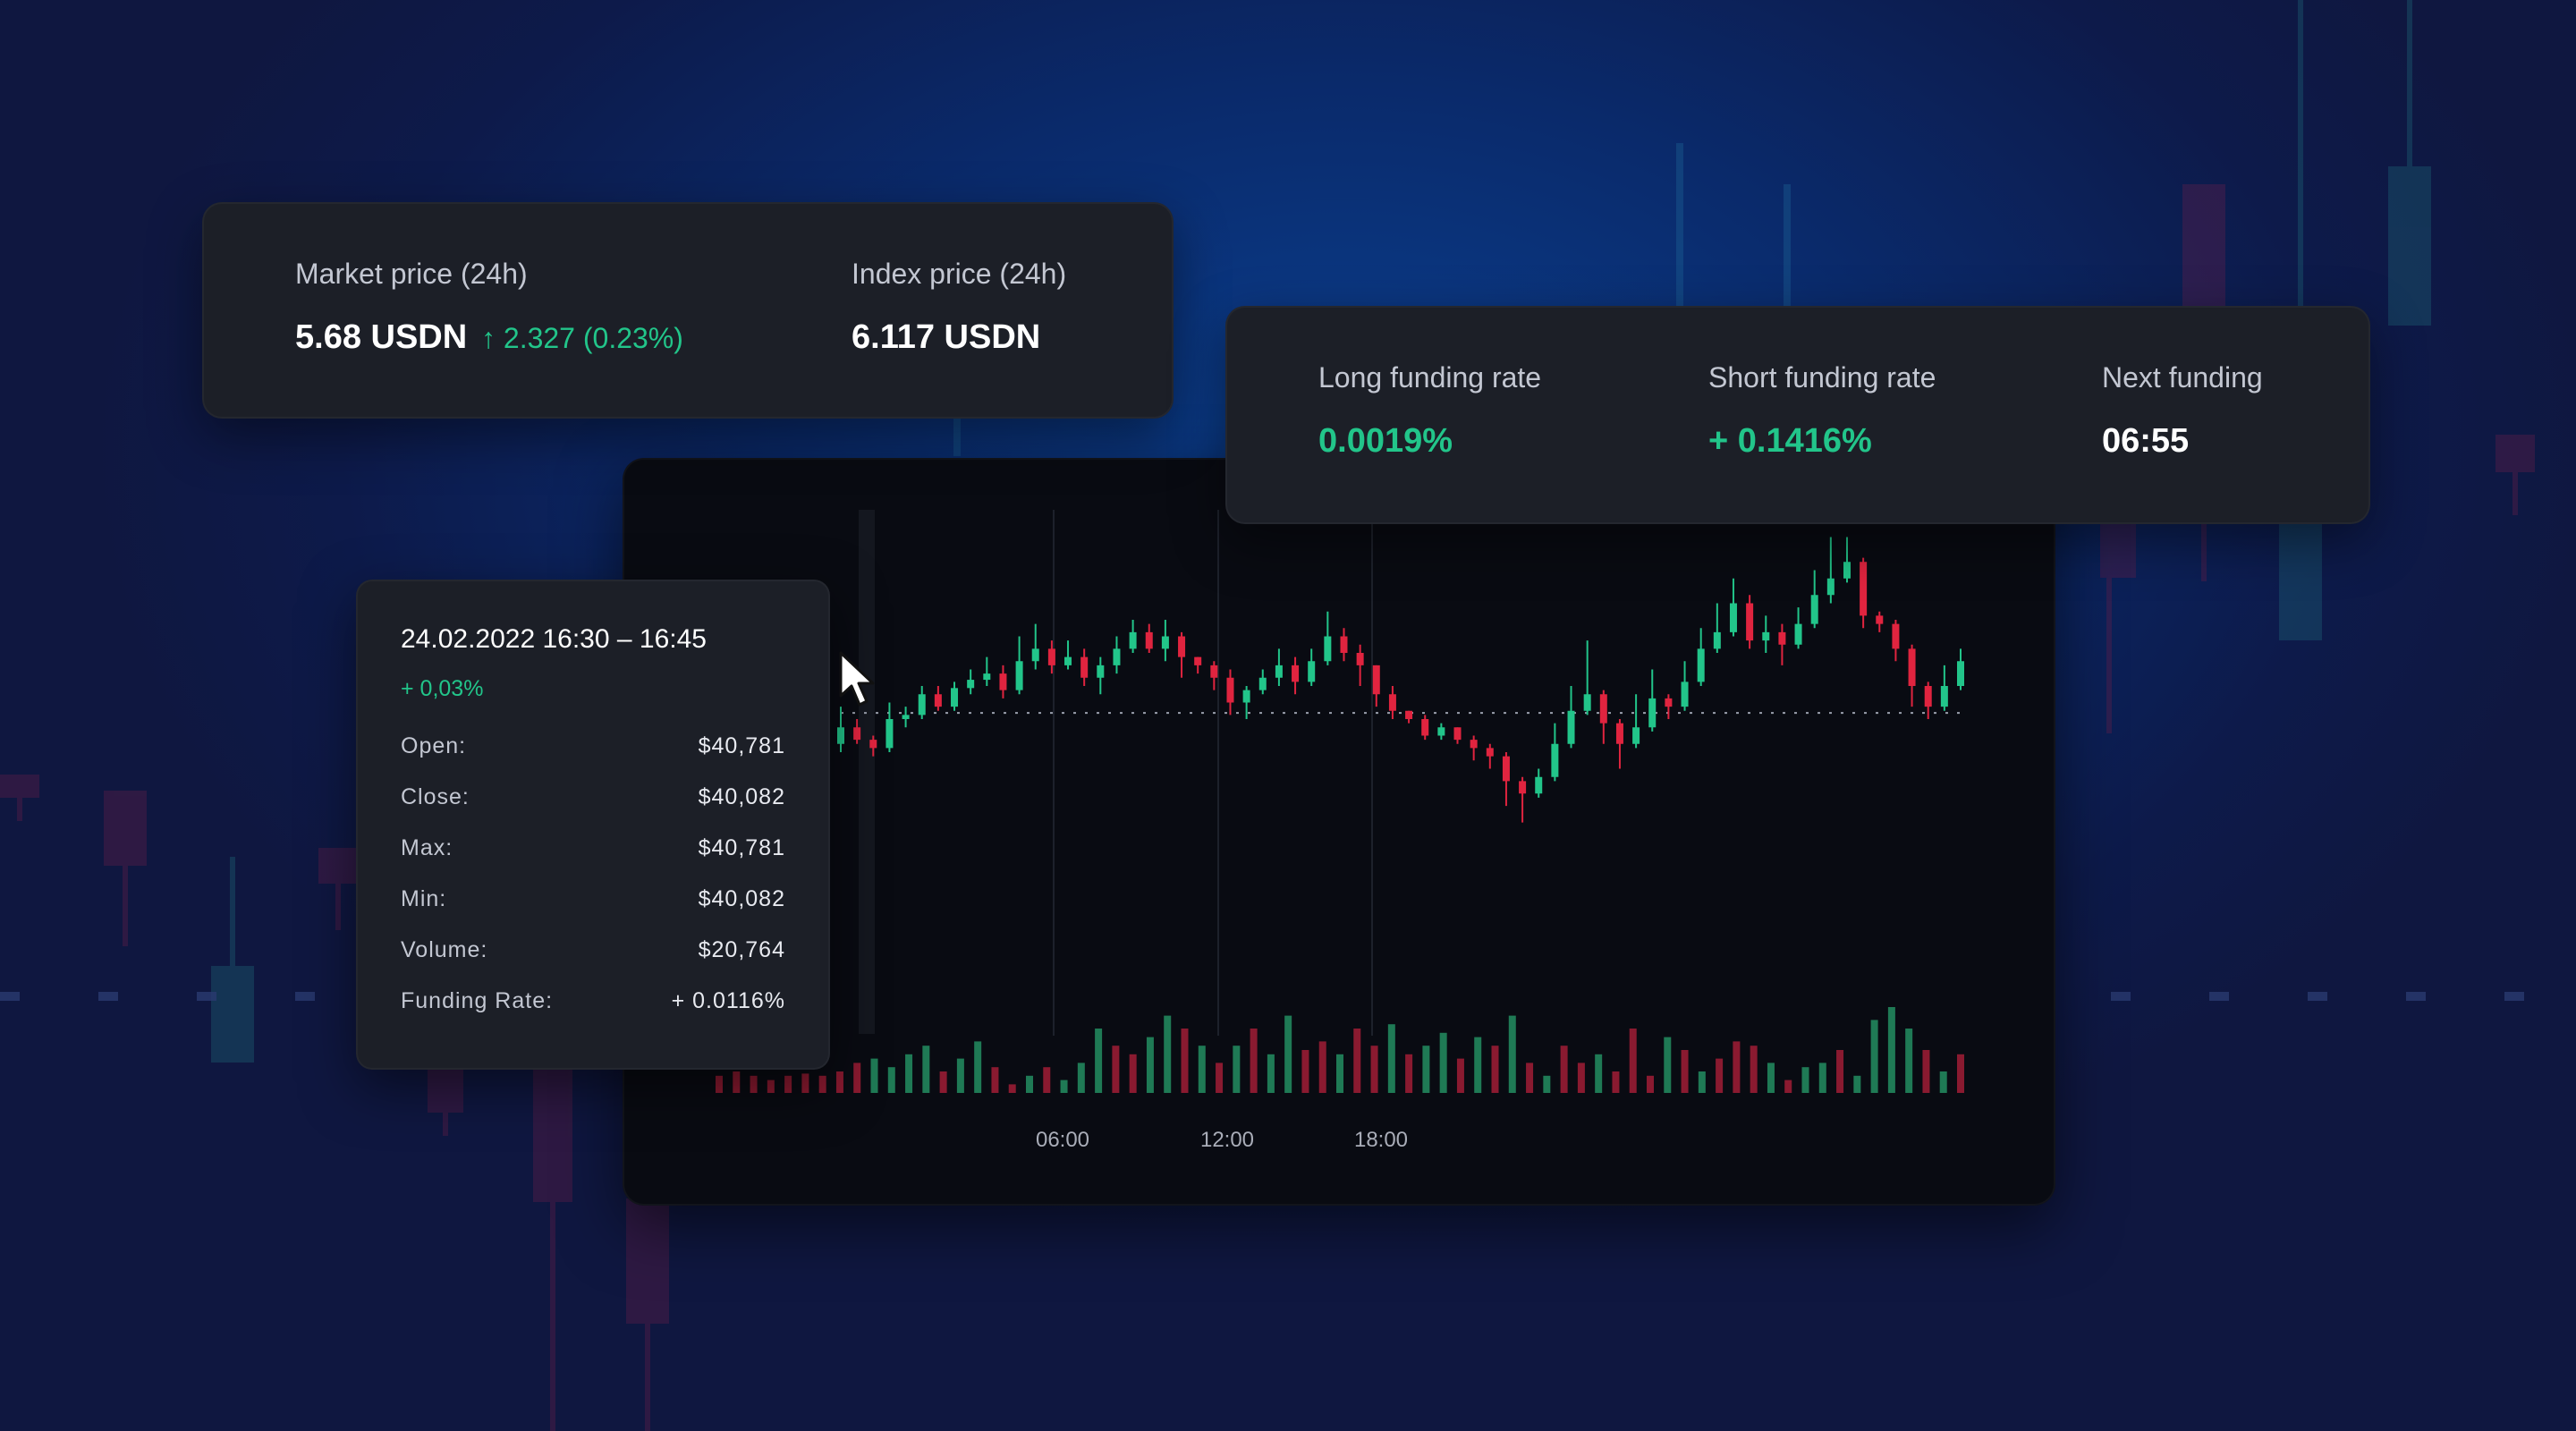 The width and height of the screenshot is (2576, 1431). I want to click on next-funding-label: Next funding, so click(2182, 378).